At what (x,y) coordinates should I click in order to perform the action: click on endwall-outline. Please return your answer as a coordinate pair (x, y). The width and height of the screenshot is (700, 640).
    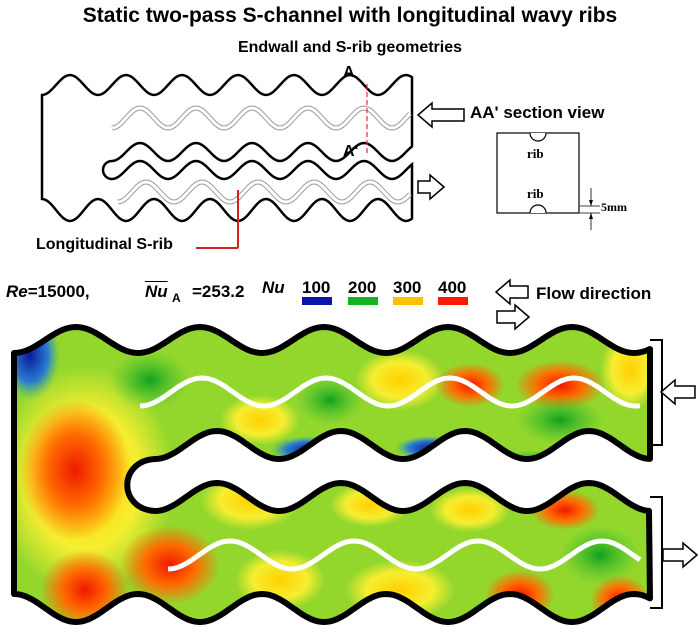
    Looking at the image, I should click on (227, 148).